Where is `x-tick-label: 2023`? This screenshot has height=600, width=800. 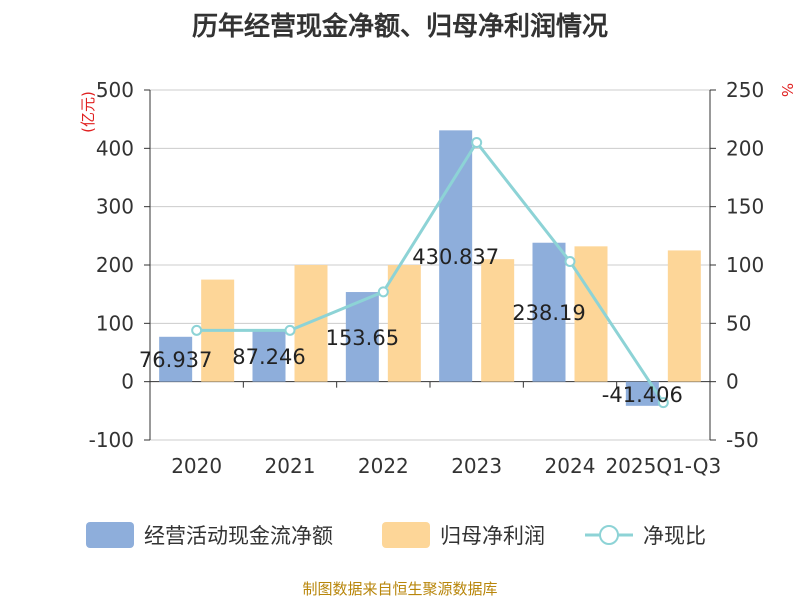 x-tick-label: 2023 is located at coordinates (476, 466).